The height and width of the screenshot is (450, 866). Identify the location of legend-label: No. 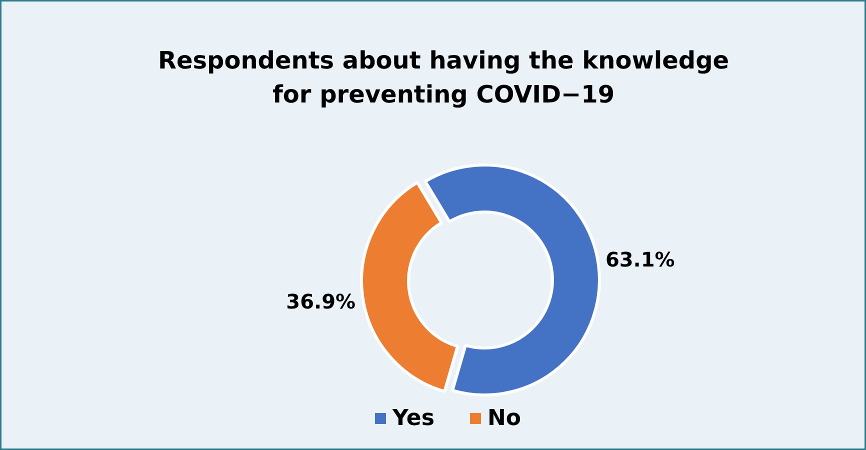
(505, 418).